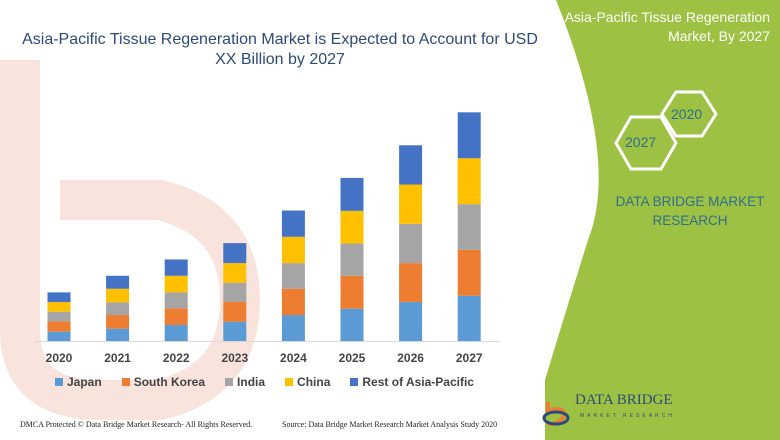 Image resolution: width=780 pixels, height=440 pixels. I want to click on bar-2023-japan, so click(235, 331).